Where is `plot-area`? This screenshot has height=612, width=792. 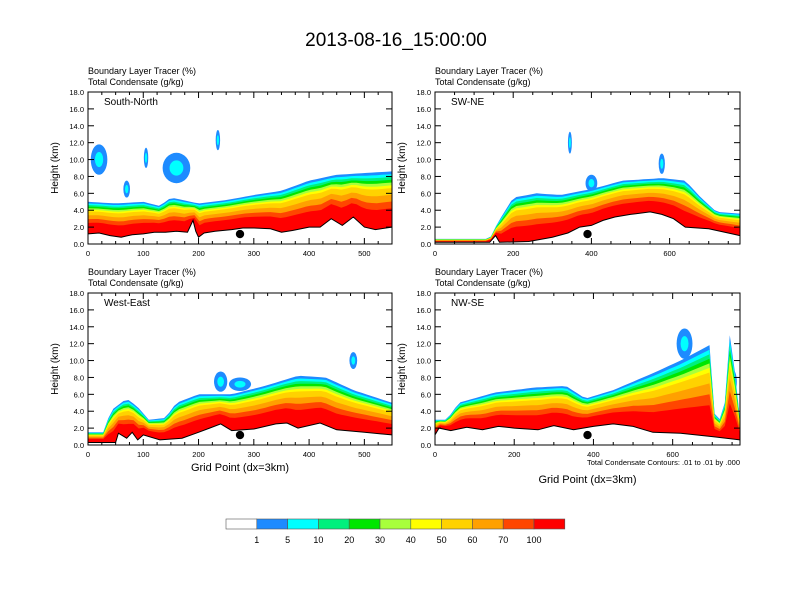
plot-area is located at coordinates (587, 386).